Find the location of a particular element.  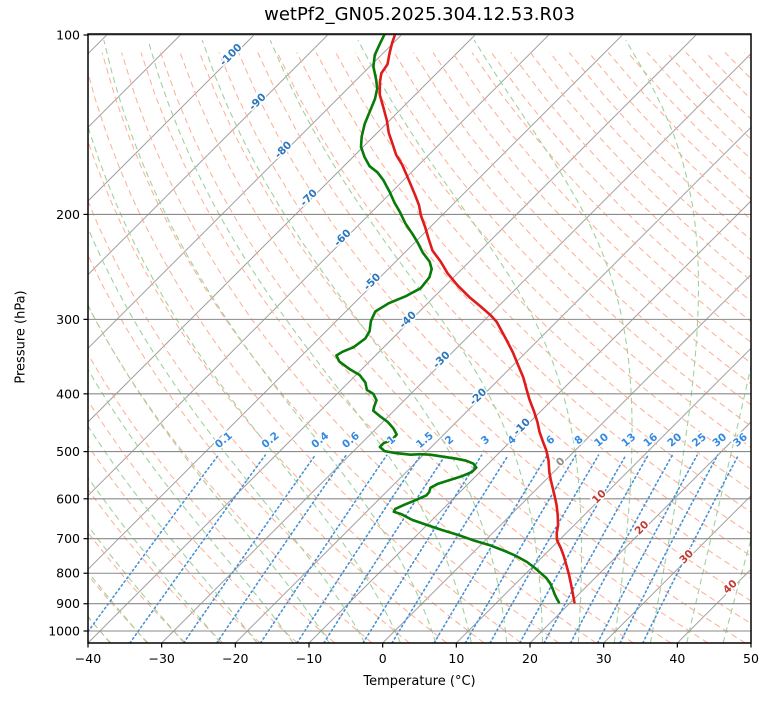

mixing-ratio-label: 16 is located at coordinates (650, 440).